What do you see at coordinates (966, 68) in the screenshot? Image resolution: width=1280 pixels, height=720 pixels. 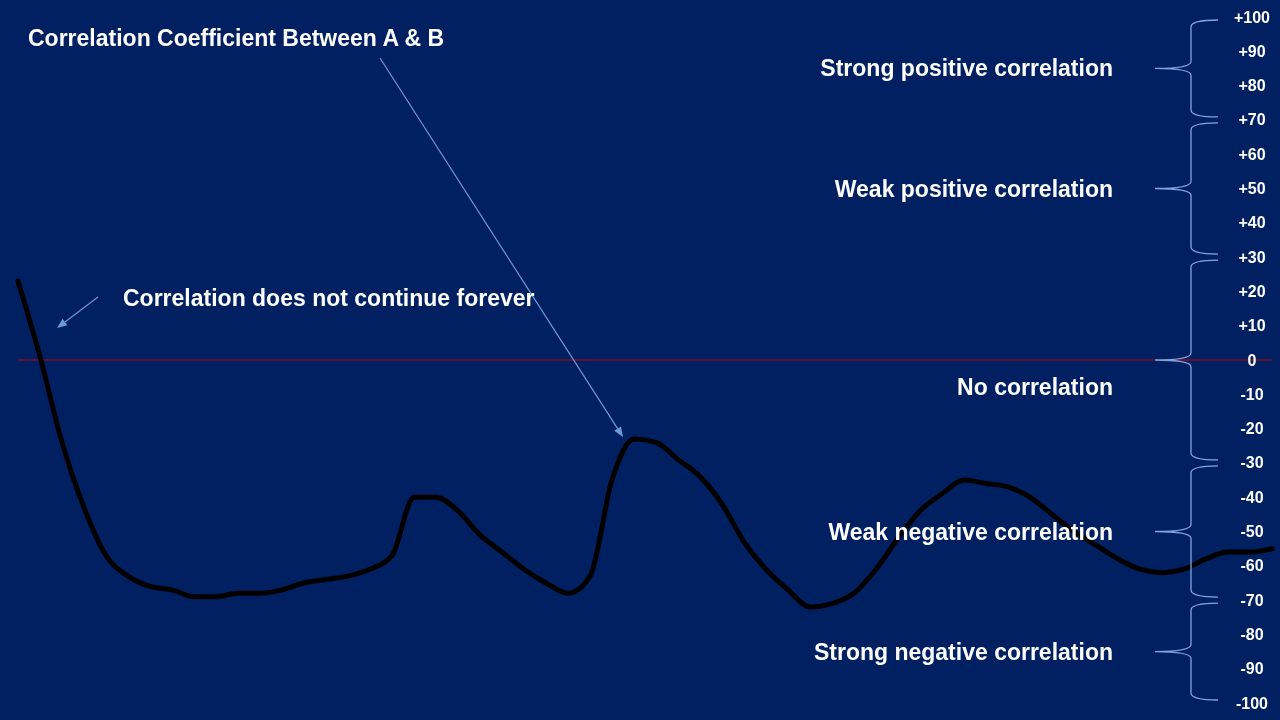 I see `annotation: Strong positive correlation` at bounding box center [966, 68].